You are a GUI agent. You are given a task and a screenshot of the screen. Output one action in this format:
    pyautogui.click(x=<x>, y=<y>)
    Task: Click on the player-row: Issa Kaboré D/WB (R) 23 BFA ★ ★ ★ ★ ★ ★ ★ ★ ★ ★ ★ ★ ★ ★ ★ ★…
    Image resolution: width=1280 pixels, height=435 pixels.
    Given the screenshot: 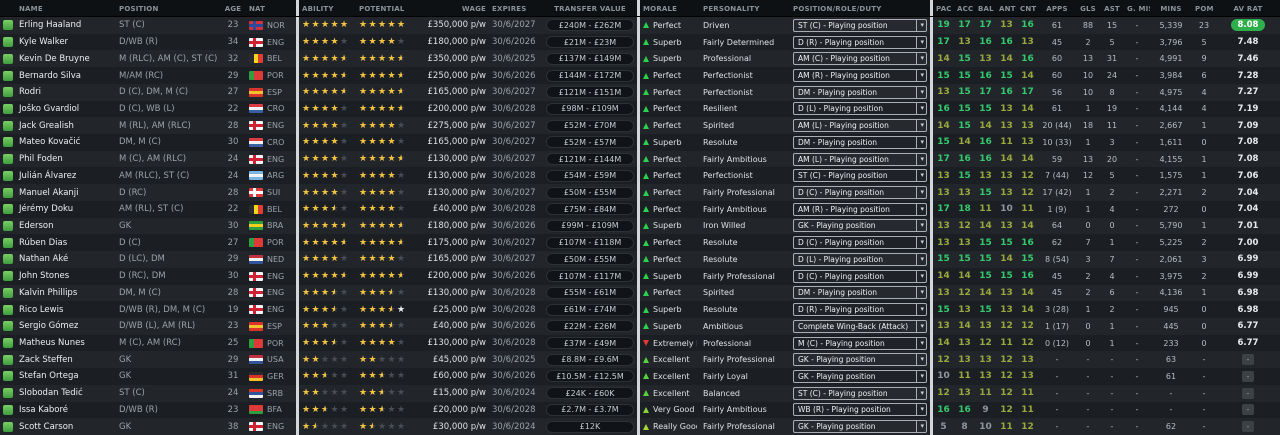 What is the action you would take?
    pyautogui.click(x=640, y=410)
    